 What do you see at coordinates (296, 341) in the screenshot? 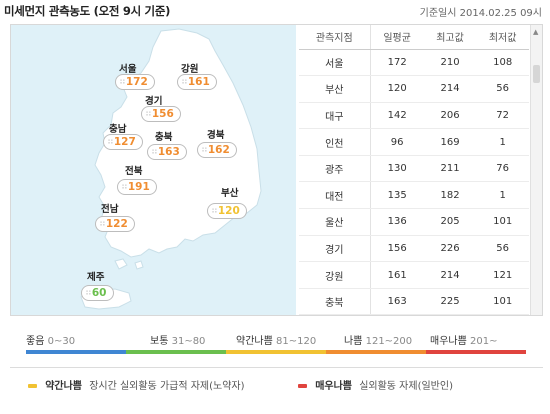
I see `legend-range: 81~120` at bounding box center [296, 341].